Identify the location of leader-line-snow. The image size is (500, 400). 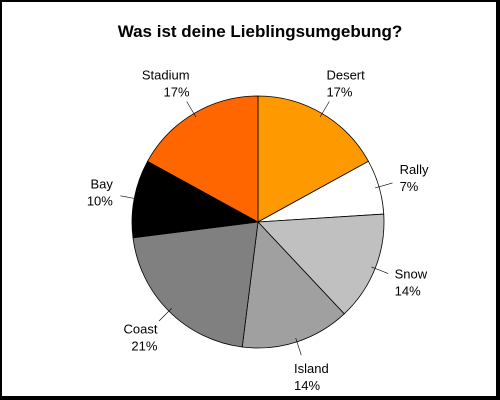
(380, 270).